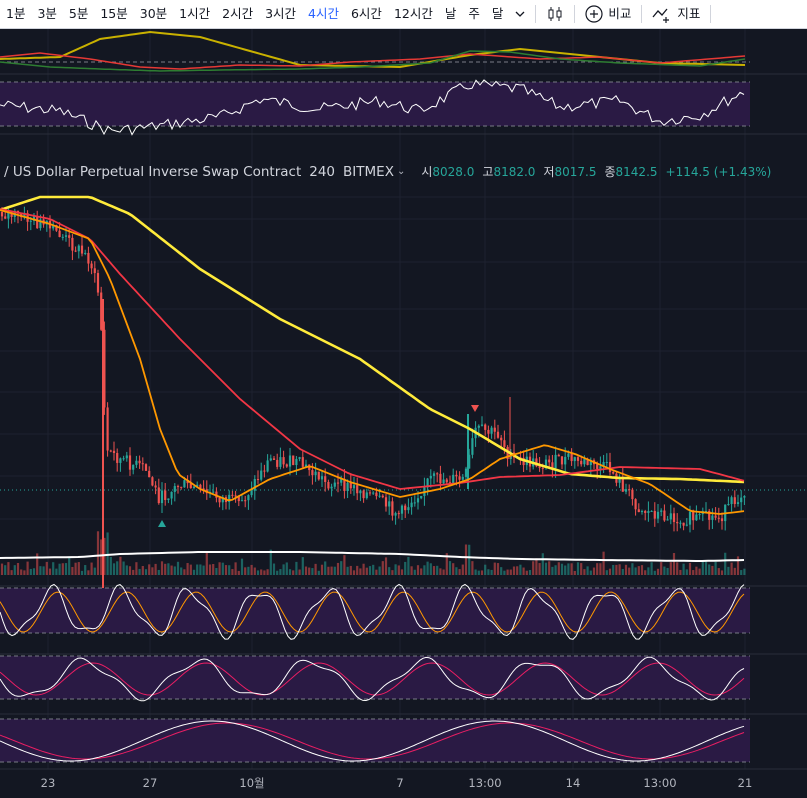  What do you see at coordinates (153, 13) in the screenshot?
I see `interval-4: 30분` at bounding box center [153, 13].